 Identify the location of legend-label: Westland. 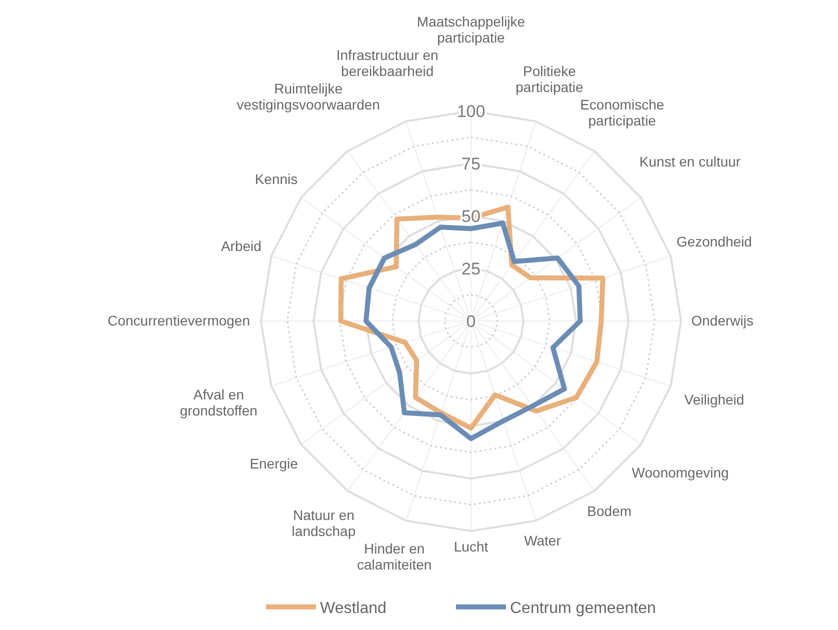
(353, 608).